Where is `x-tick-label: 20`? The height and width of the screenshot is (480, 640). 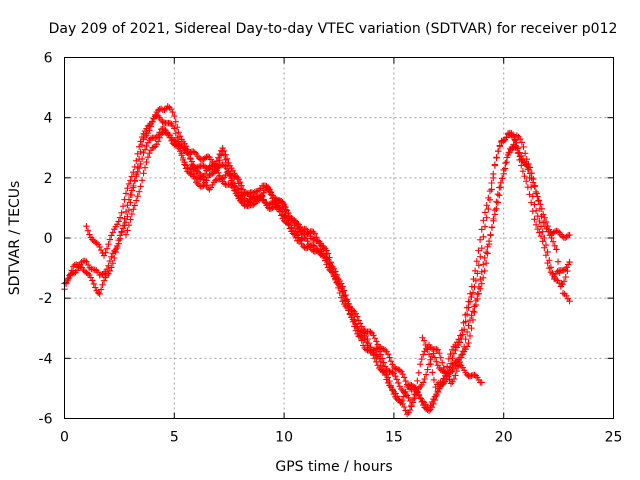 x-tick-label: 20 is located at coordinates (504, 438).